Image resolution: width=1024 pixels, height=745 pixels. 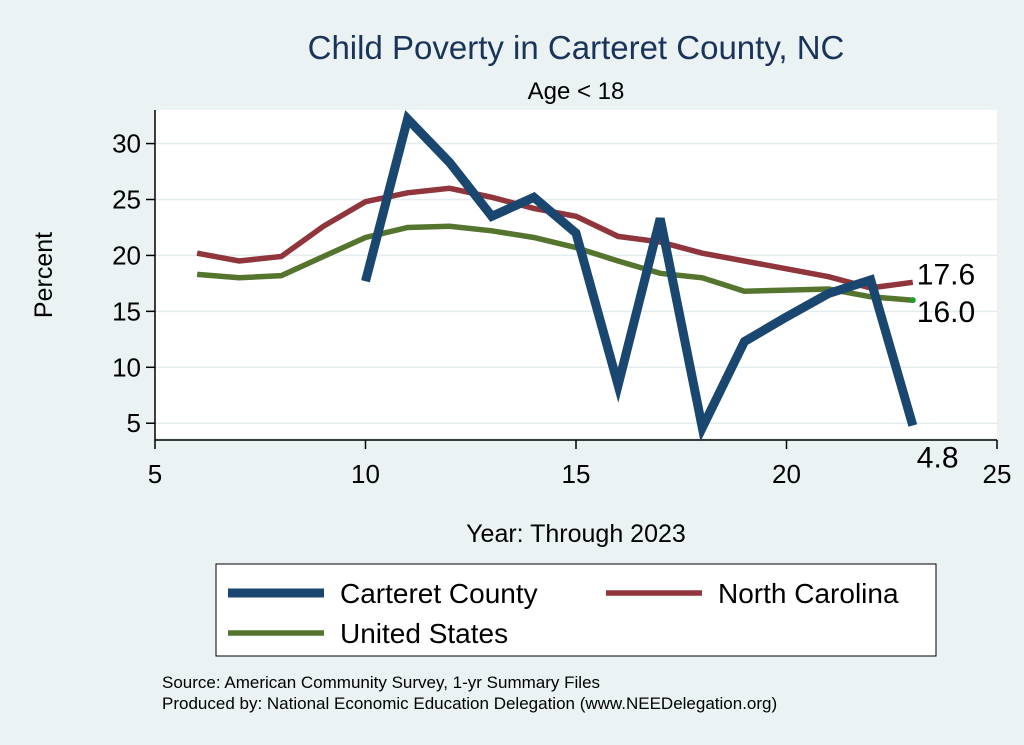 What do you see at coordinates (555, 263) in the screenshot?
I see `series-line-united-states` at bounding box center [555, 263].